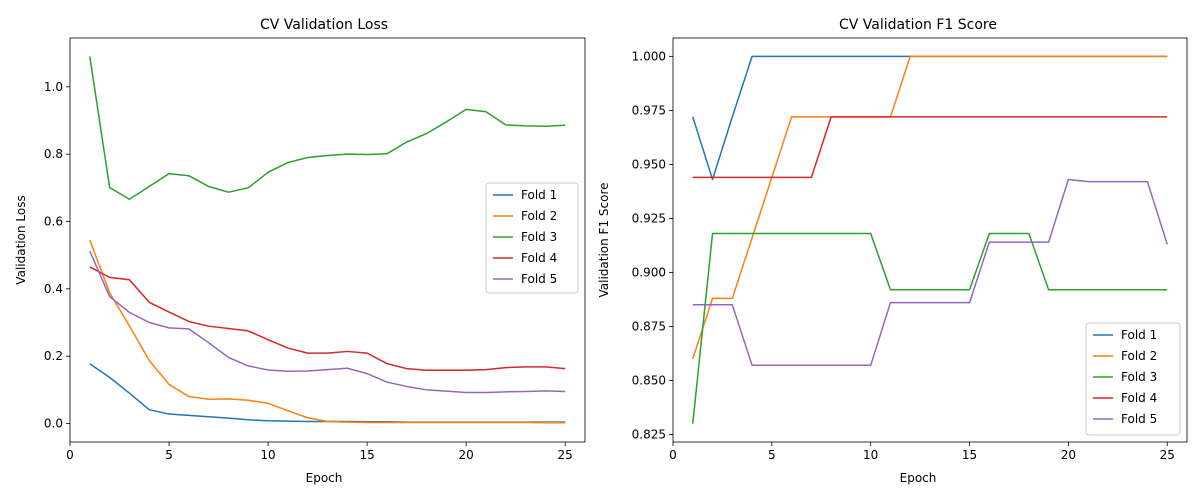 The image size is (1200, 500). I want to click on f1-chart-y-tick-label: 0.975, so click(649, 110).